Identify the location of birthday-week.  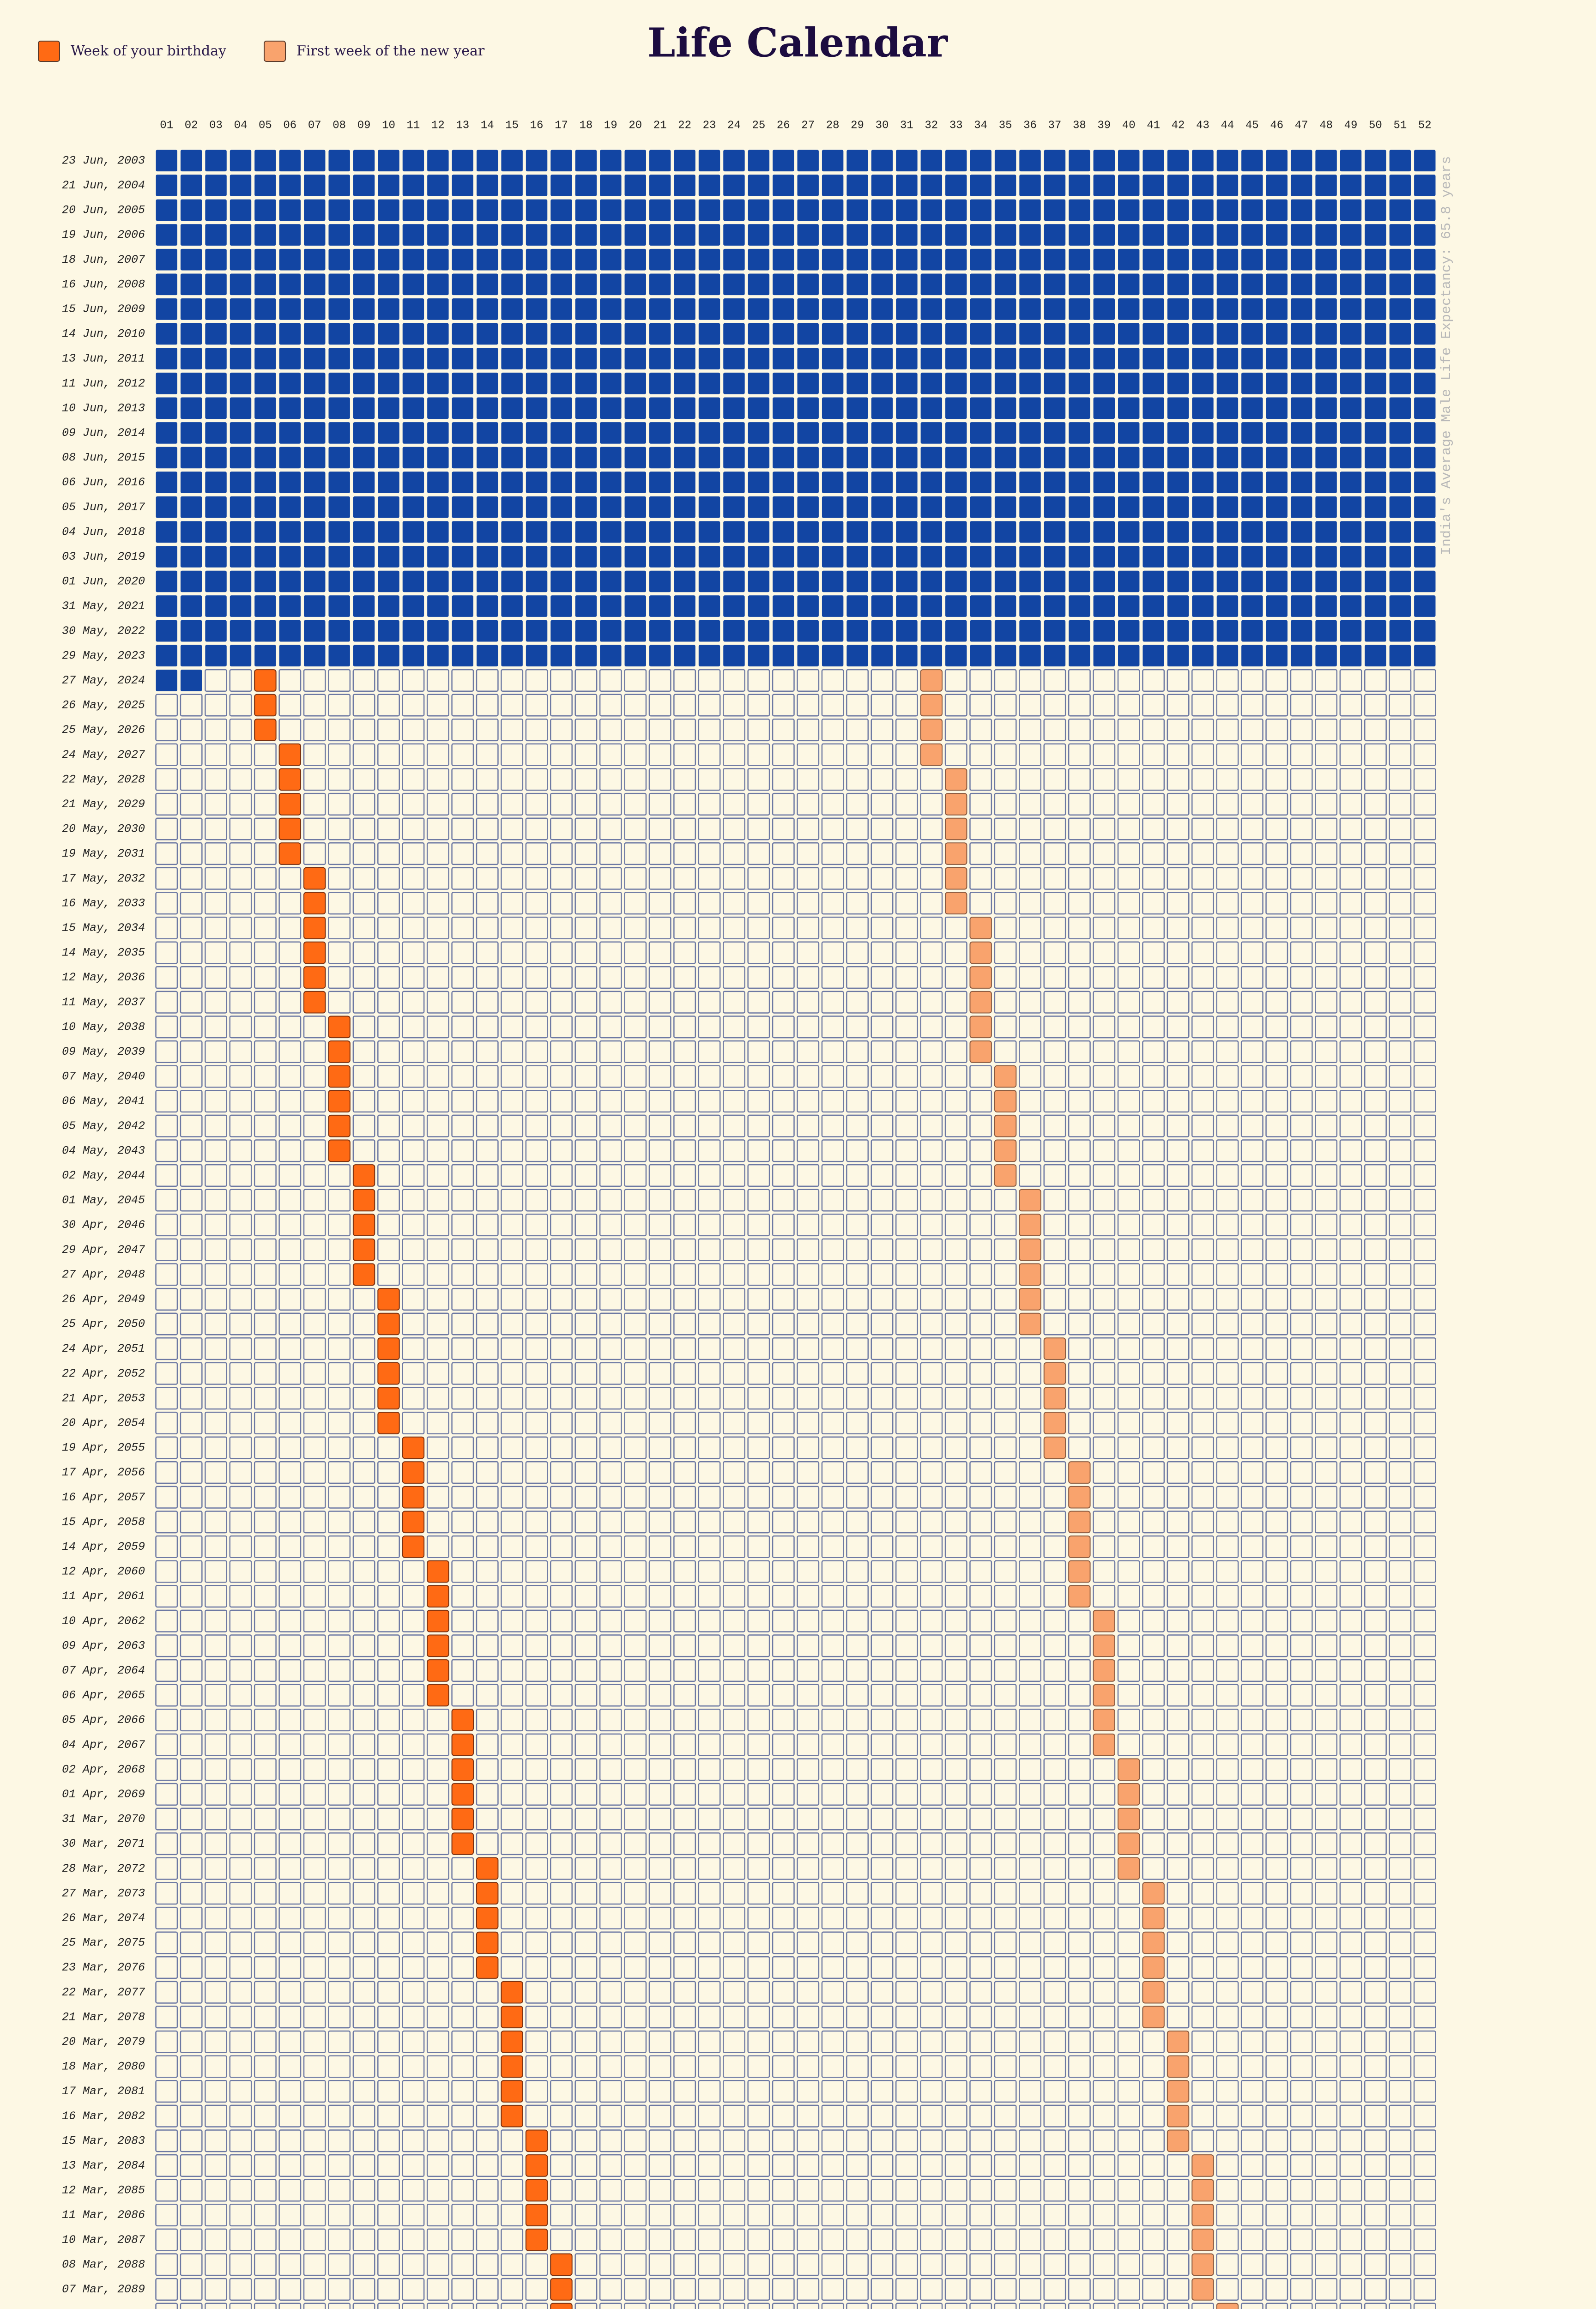
(363, 1201).